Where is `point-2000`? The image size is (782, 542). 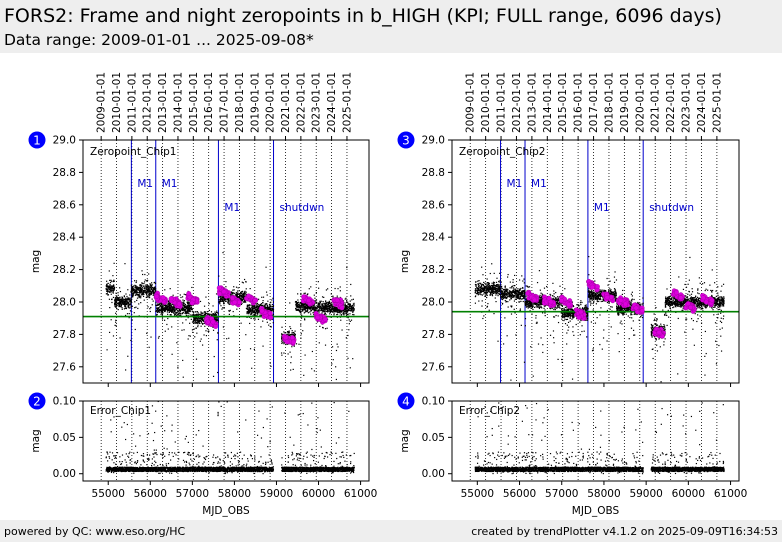 point-2000 is located at coordinates (238, 294).